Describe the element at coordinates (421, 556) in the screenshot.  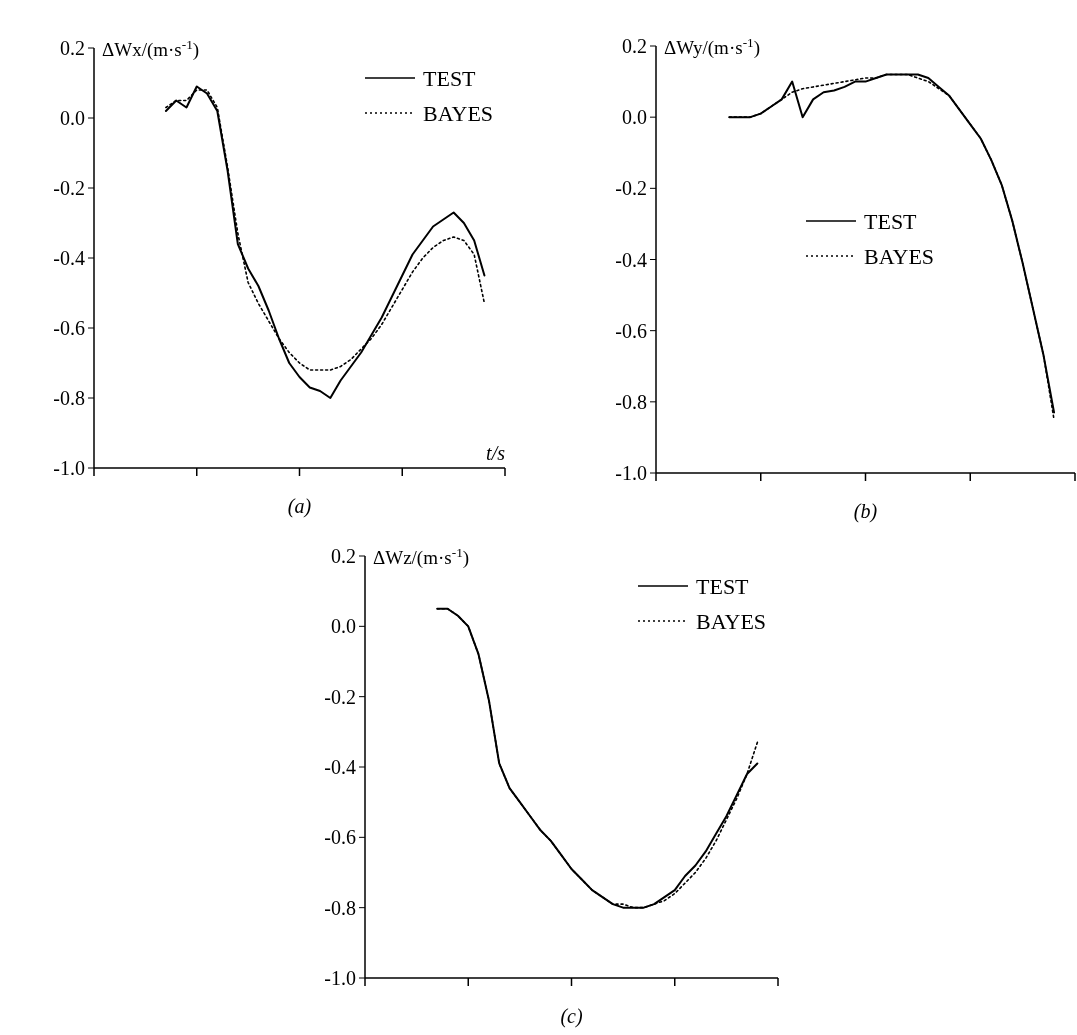
I see `y-axis-title: ΔWz/(m·s$^{-1}$)` at that location.